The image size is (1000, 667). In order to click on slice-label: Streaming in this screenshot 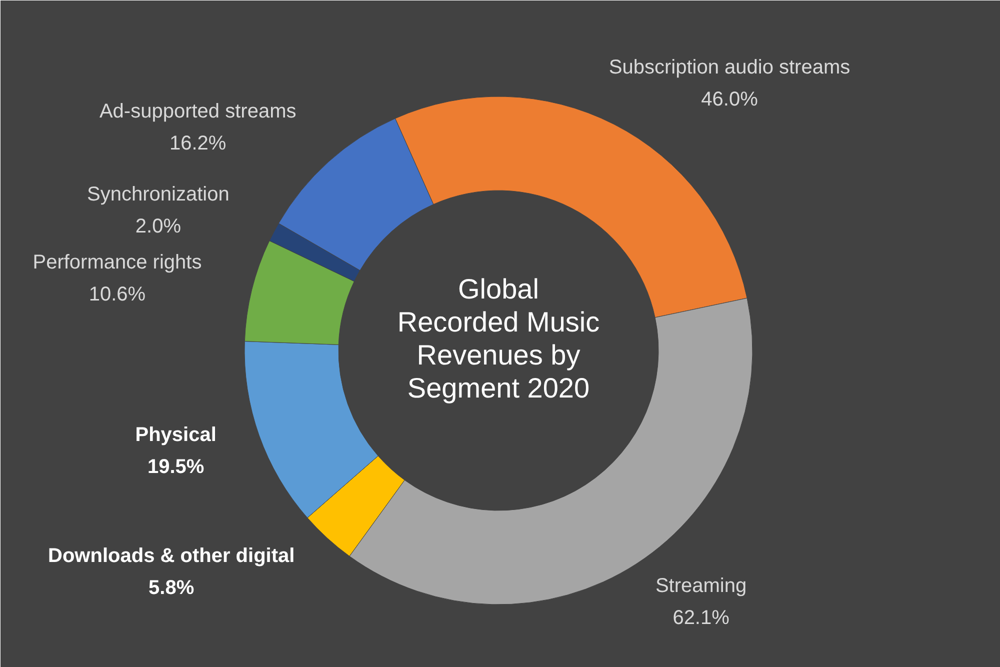, I will do `click(701, 586)`.